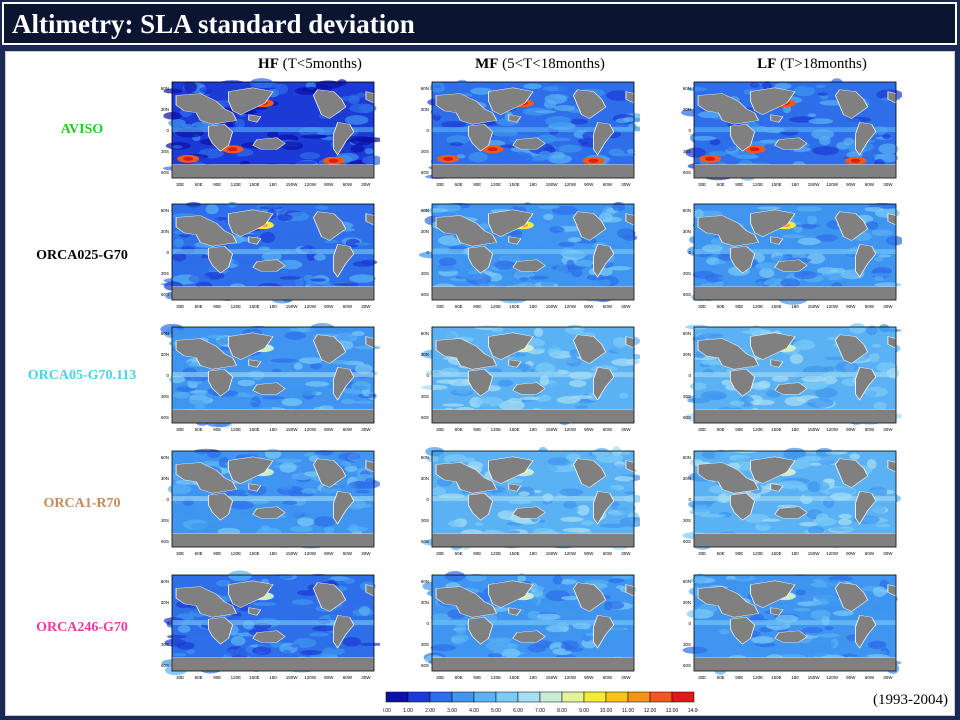  What do you see at coordinates (82, 375) in the screenshot?
I see `row-label-orca05: ORCA05-G70.113` at bounding box center [82, 375].